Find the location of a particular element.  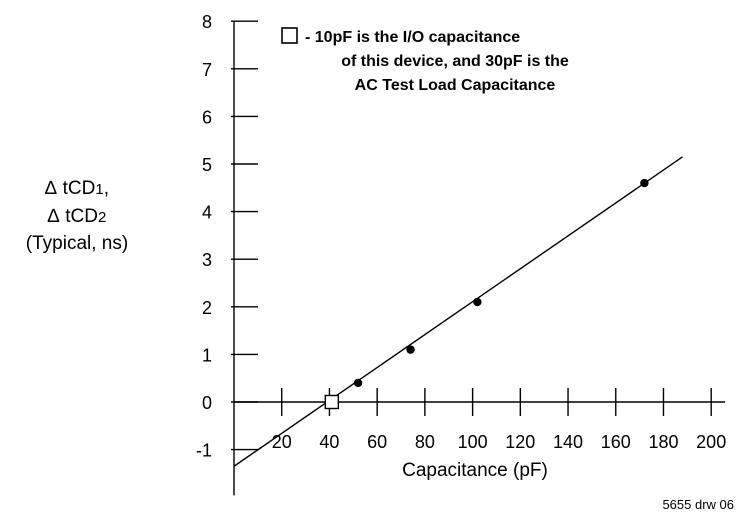

annotation-square-icon is located at coordinates (289, 35).